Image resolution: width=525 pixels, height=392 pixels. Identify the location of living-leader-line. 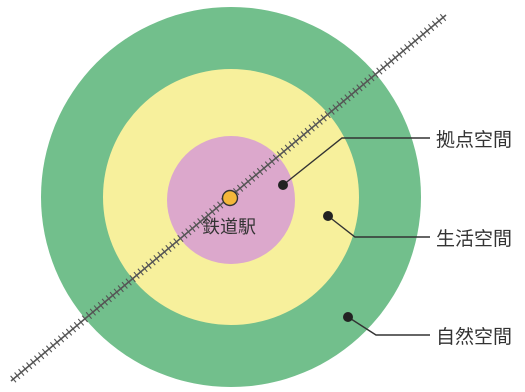
(378, 226).